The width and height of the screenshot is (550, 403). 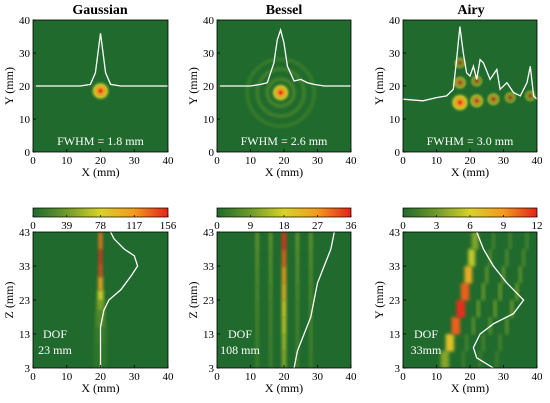 I want to click on y-axis-label: Y (mm), so click(x=379, y=300).